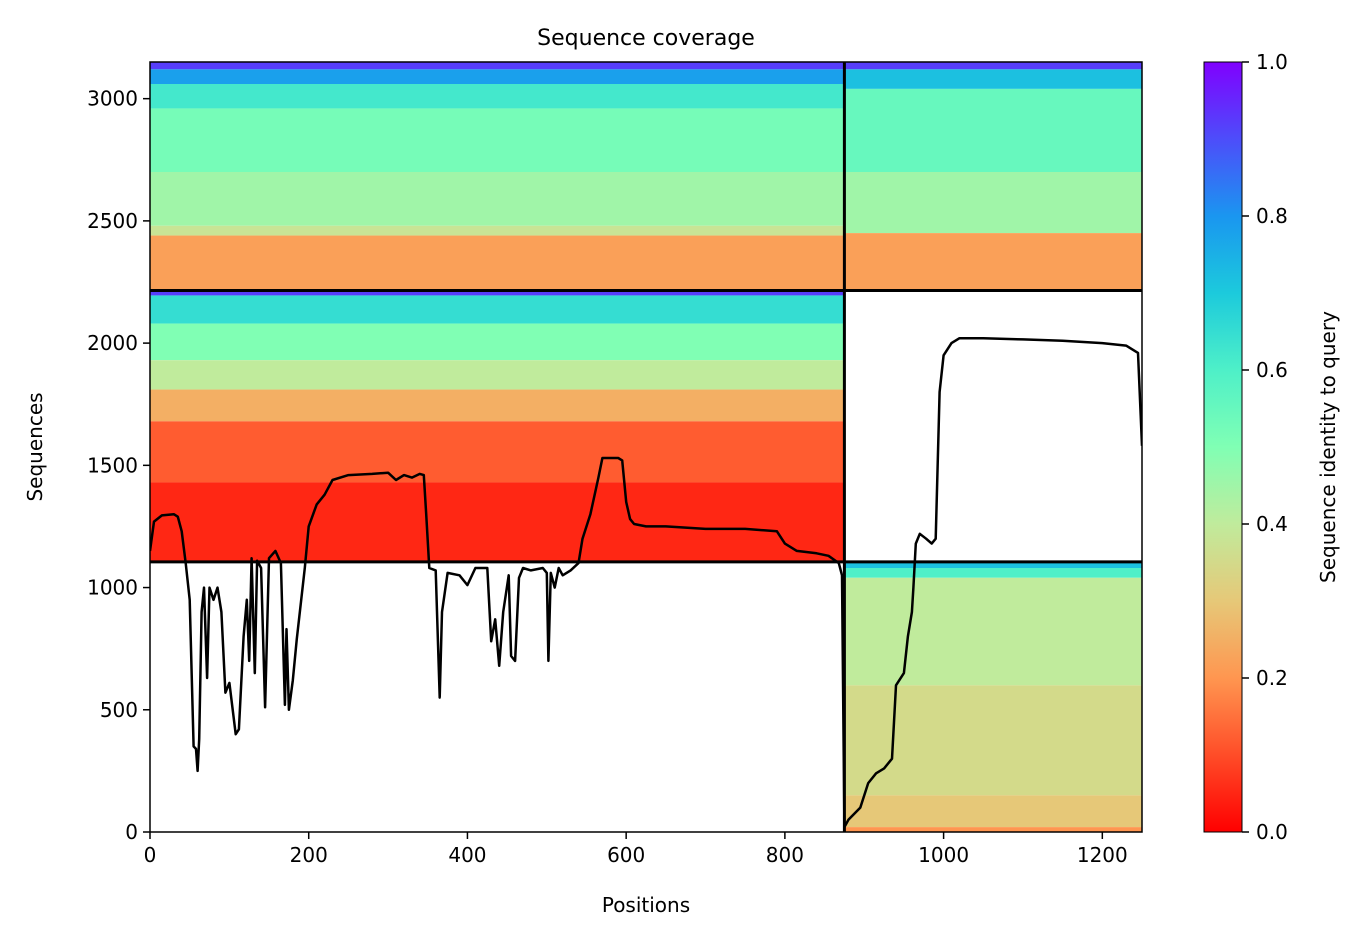  Describe the element at coordinates (35, 446) in the screenshot. I see `y-axis-label: Sequences` at that location.